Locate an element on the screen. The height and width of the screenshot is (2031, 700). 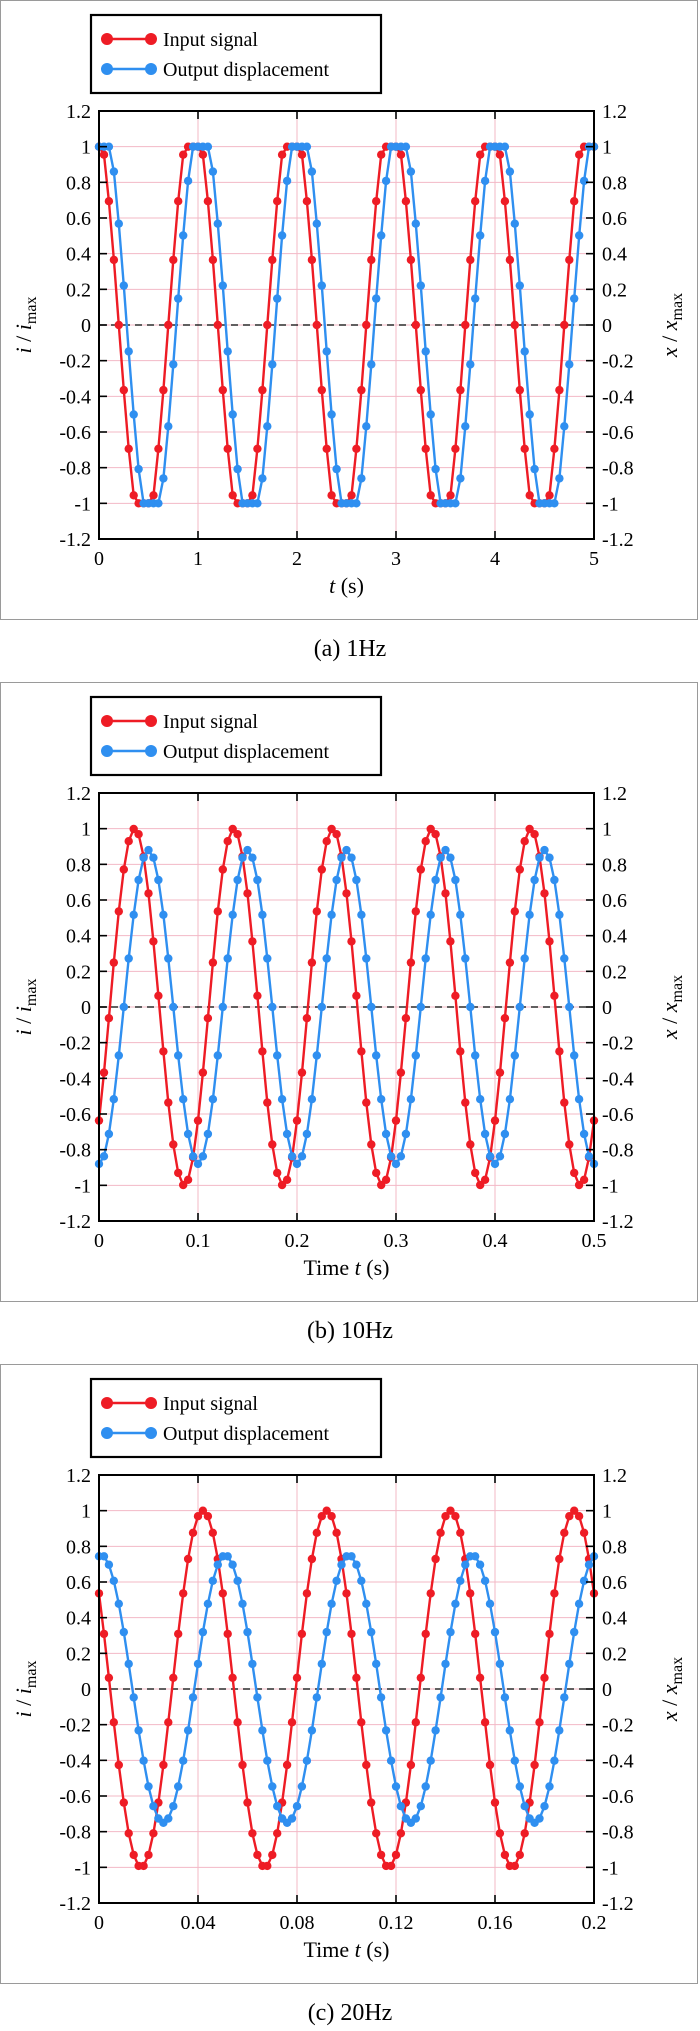
y-tick-label-right: -1.2 is located at coordinates (618, 1222).